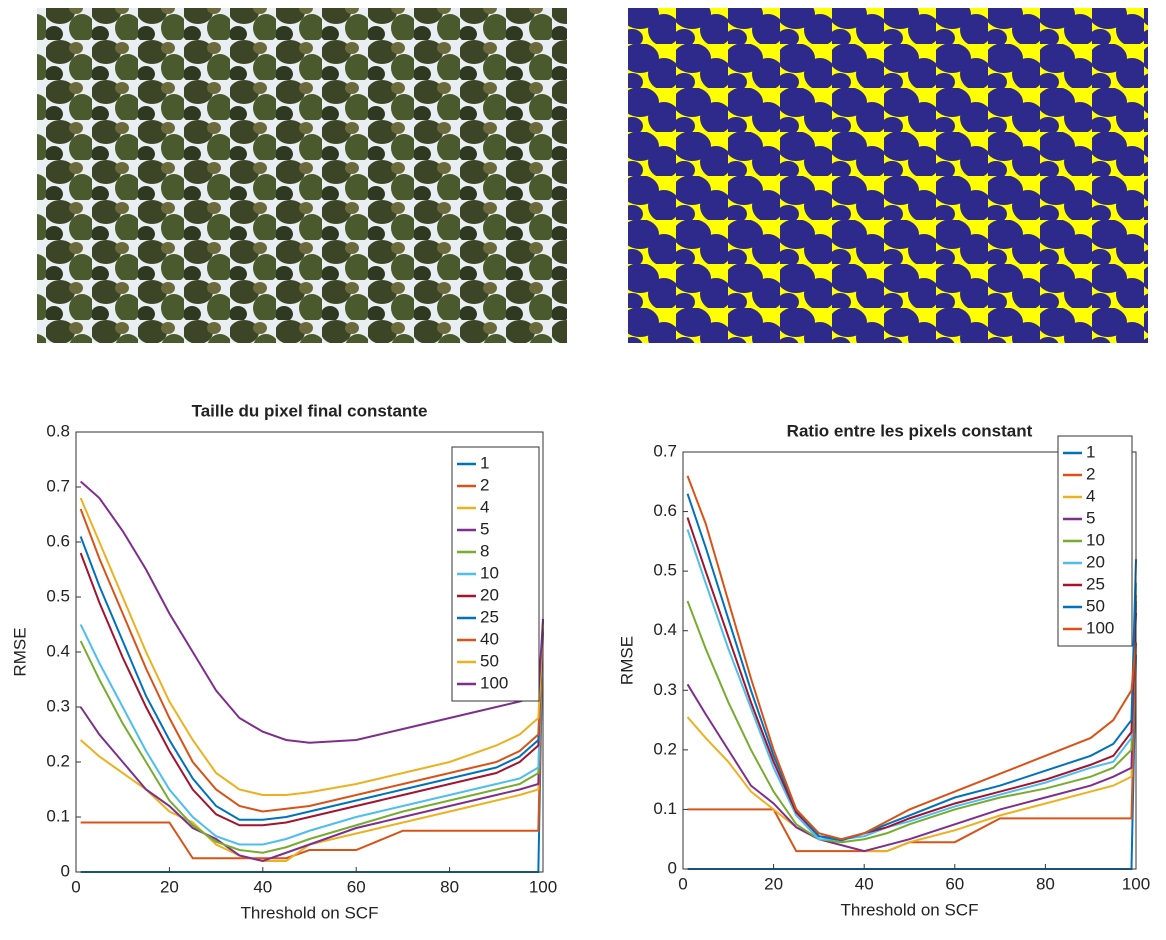 This screenshot has width=1166, height=940. Describe the element at coordinates (910, 430) in the screenshot. I see `chart-title: Ratio entre les pixels constant` at that location.